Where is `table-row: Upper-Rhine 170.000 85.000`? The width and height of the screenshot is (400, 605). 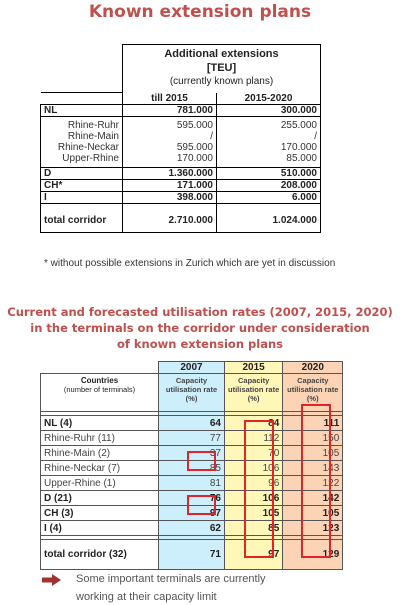 table-row: Upper-Rhine 170.000 85.000 is located at coordinates (180, 160).